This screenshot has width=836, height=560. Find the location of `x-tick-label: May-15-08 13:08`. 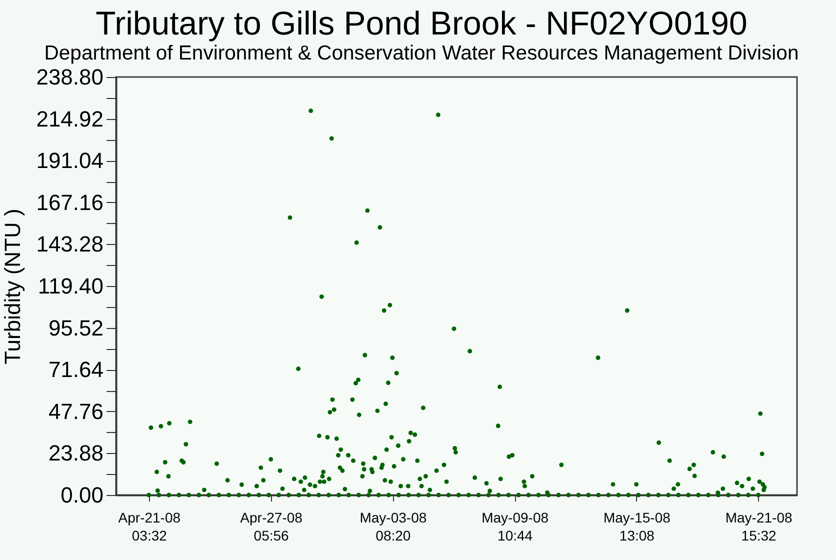

x-tick-label: May-15-08 13:08 is located at coordinates (637, 527).